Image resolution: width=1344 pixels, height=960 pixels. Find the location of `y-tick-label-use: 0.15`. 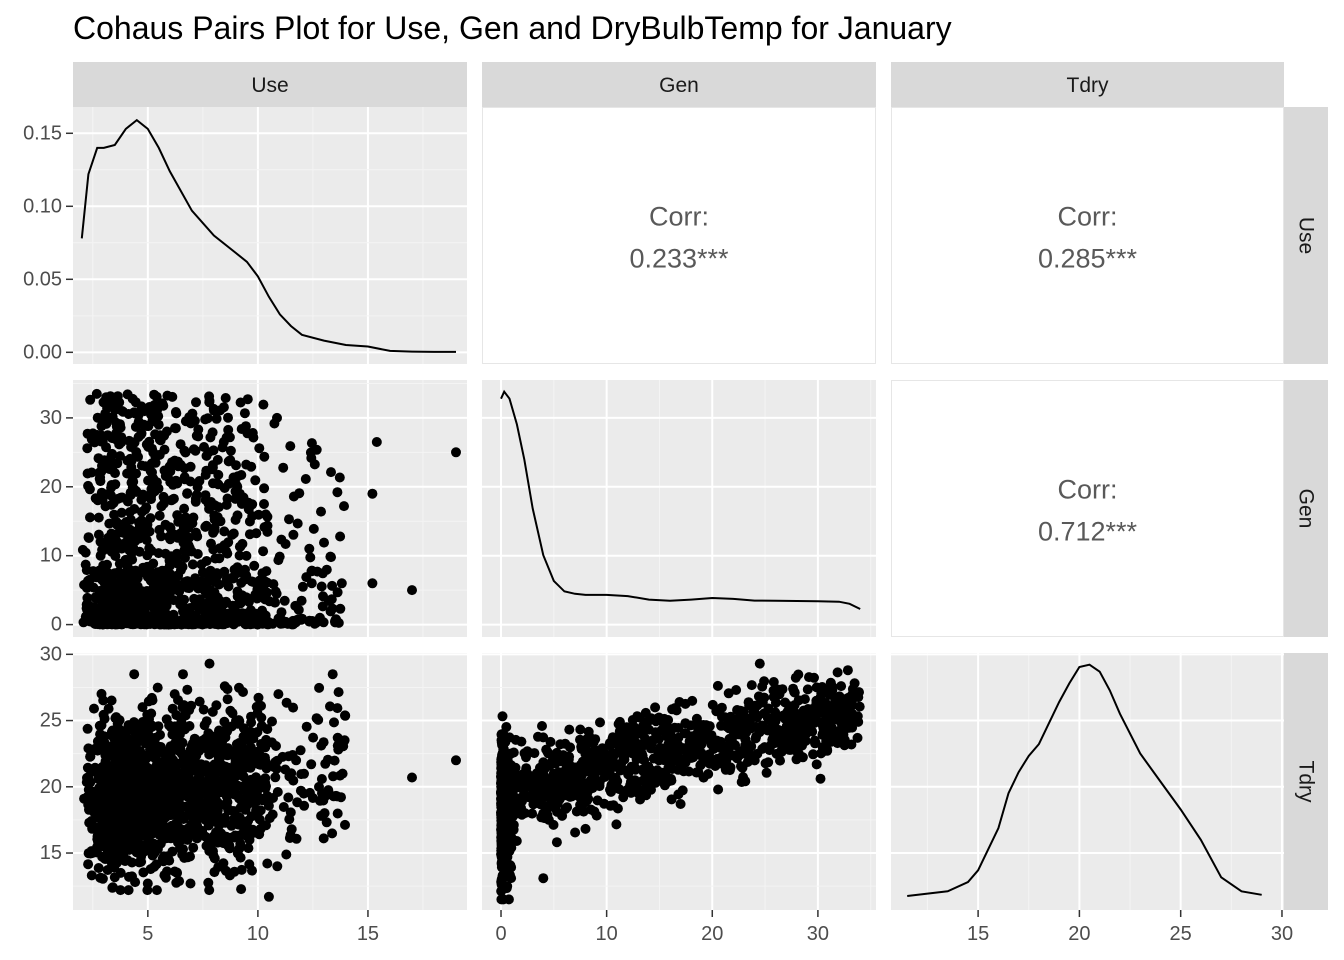

y-tick-label-use: 0.15 is located at coordinates (42, 133).